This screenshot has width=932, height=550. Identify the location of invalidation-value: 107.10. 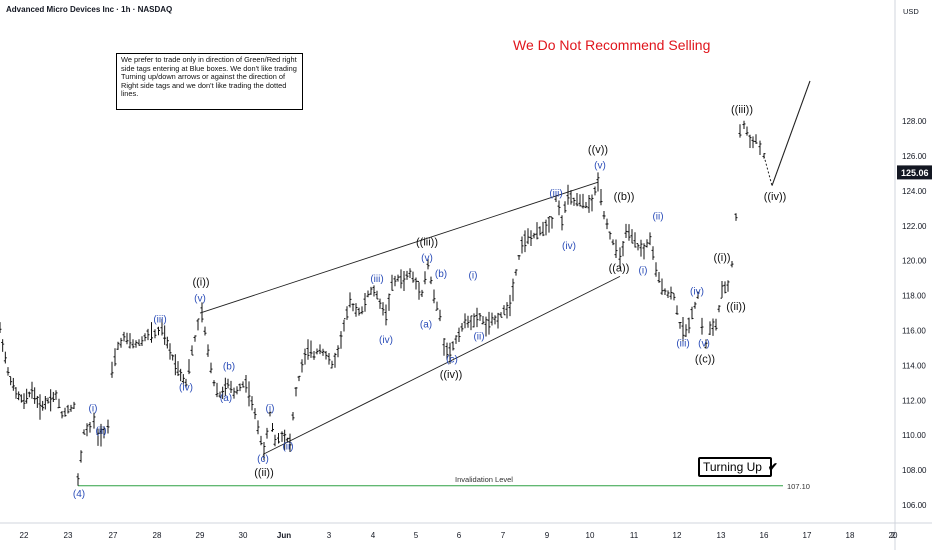
(798, 486).